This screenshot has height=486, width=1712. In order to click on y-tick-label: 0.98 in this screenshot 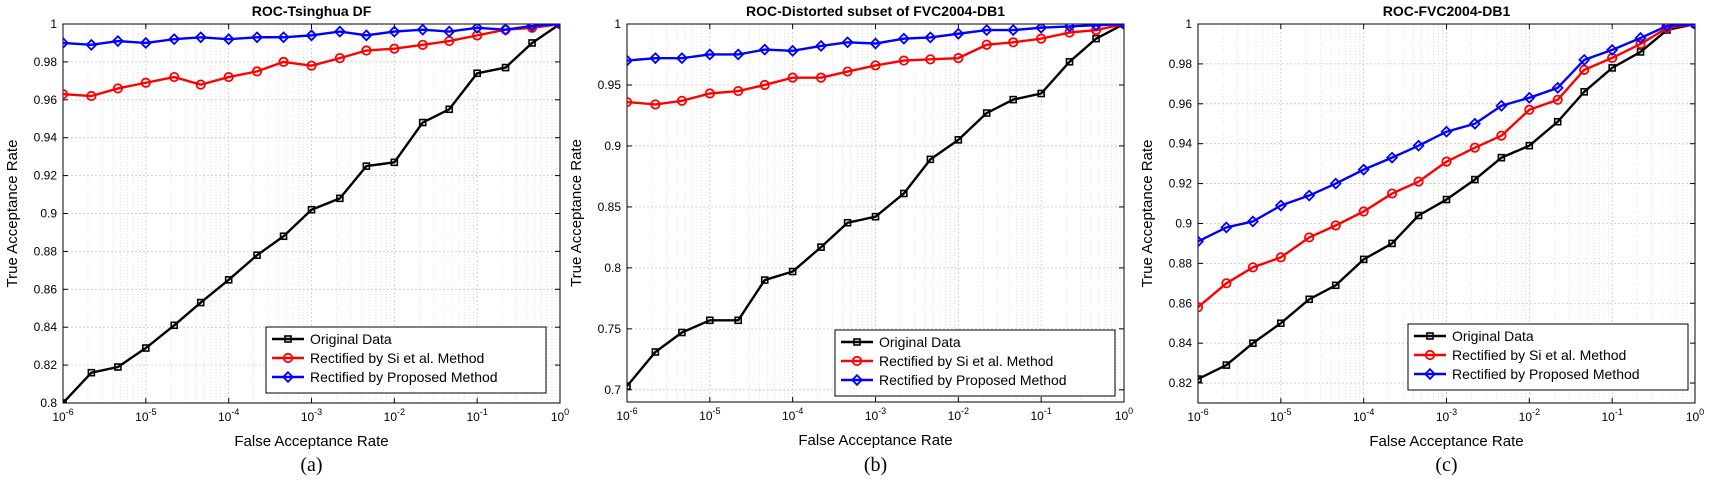, I will do `click(46, 62)`.